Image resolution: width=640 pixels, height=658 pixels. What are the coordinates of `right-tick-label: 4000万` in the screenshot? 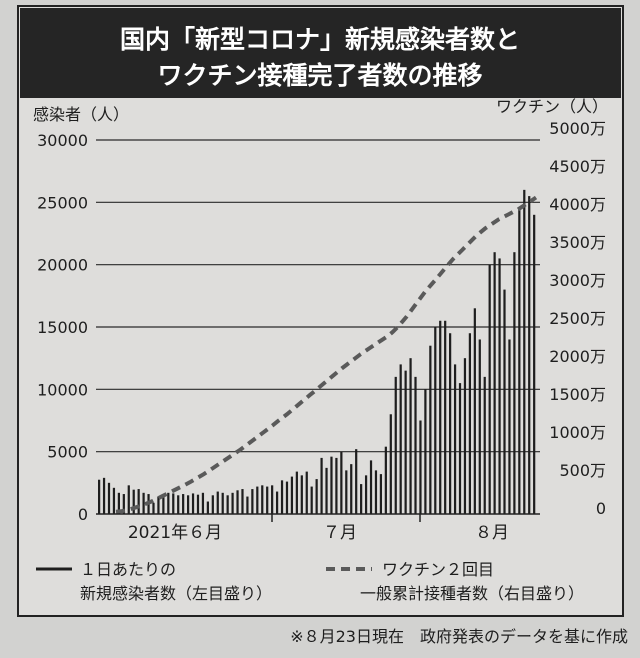 It's located at (577, 204).